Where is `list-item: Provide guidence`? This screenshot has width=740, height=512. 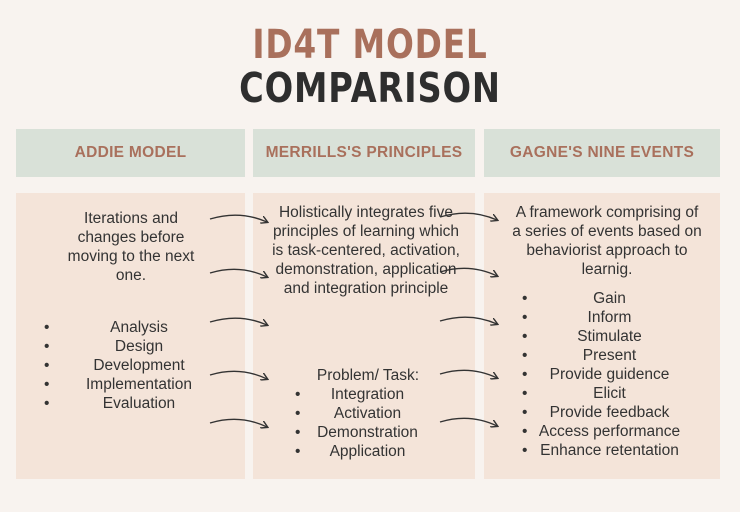
list-item: Provide guidence is located at coordinates (609, 374).